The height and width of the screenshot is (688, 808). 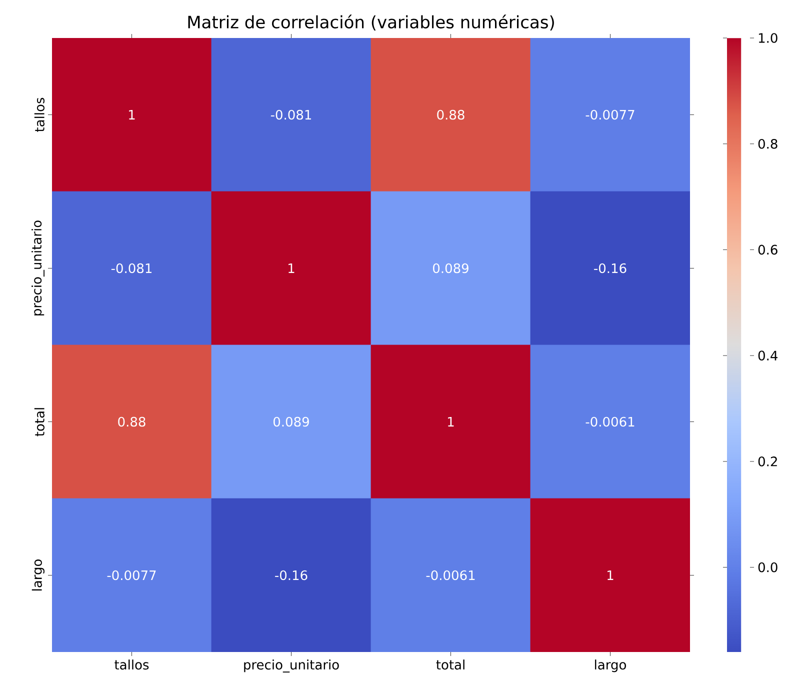 What do you see at coordinates (768, 249) in the screenshot?
I see `color-bar-label: 0.6` at bounding box center [768, 249].